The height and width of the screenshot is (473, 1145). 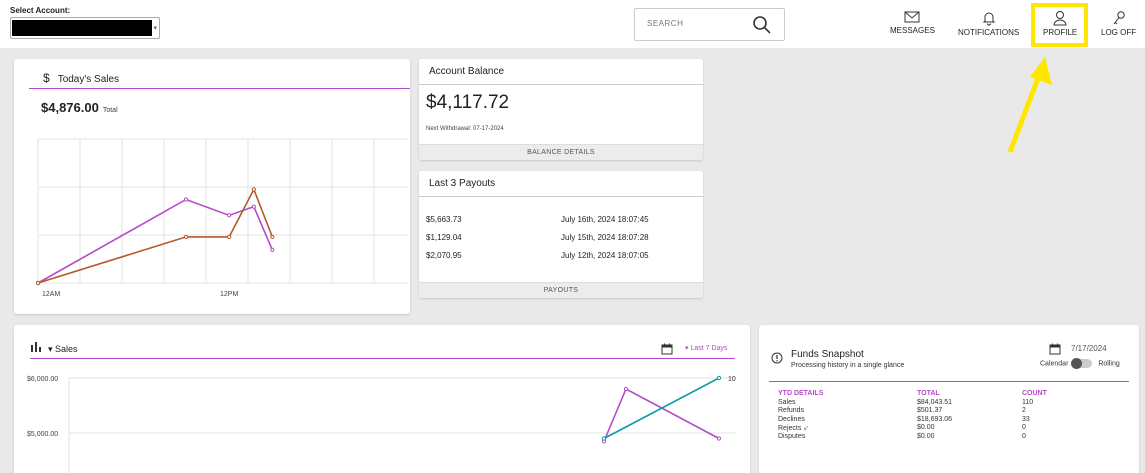 What do you see at coordinates (762, 25) in the screenshot?
I see `search-icon` at bounding box center [762, 25].